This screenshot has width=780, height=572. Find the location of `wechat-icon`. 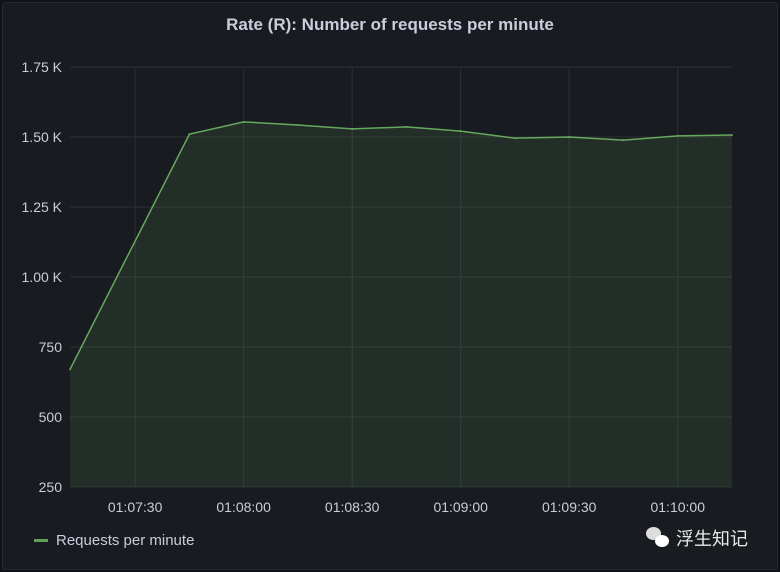

wechat-icon is located at coordinates (658, 538).